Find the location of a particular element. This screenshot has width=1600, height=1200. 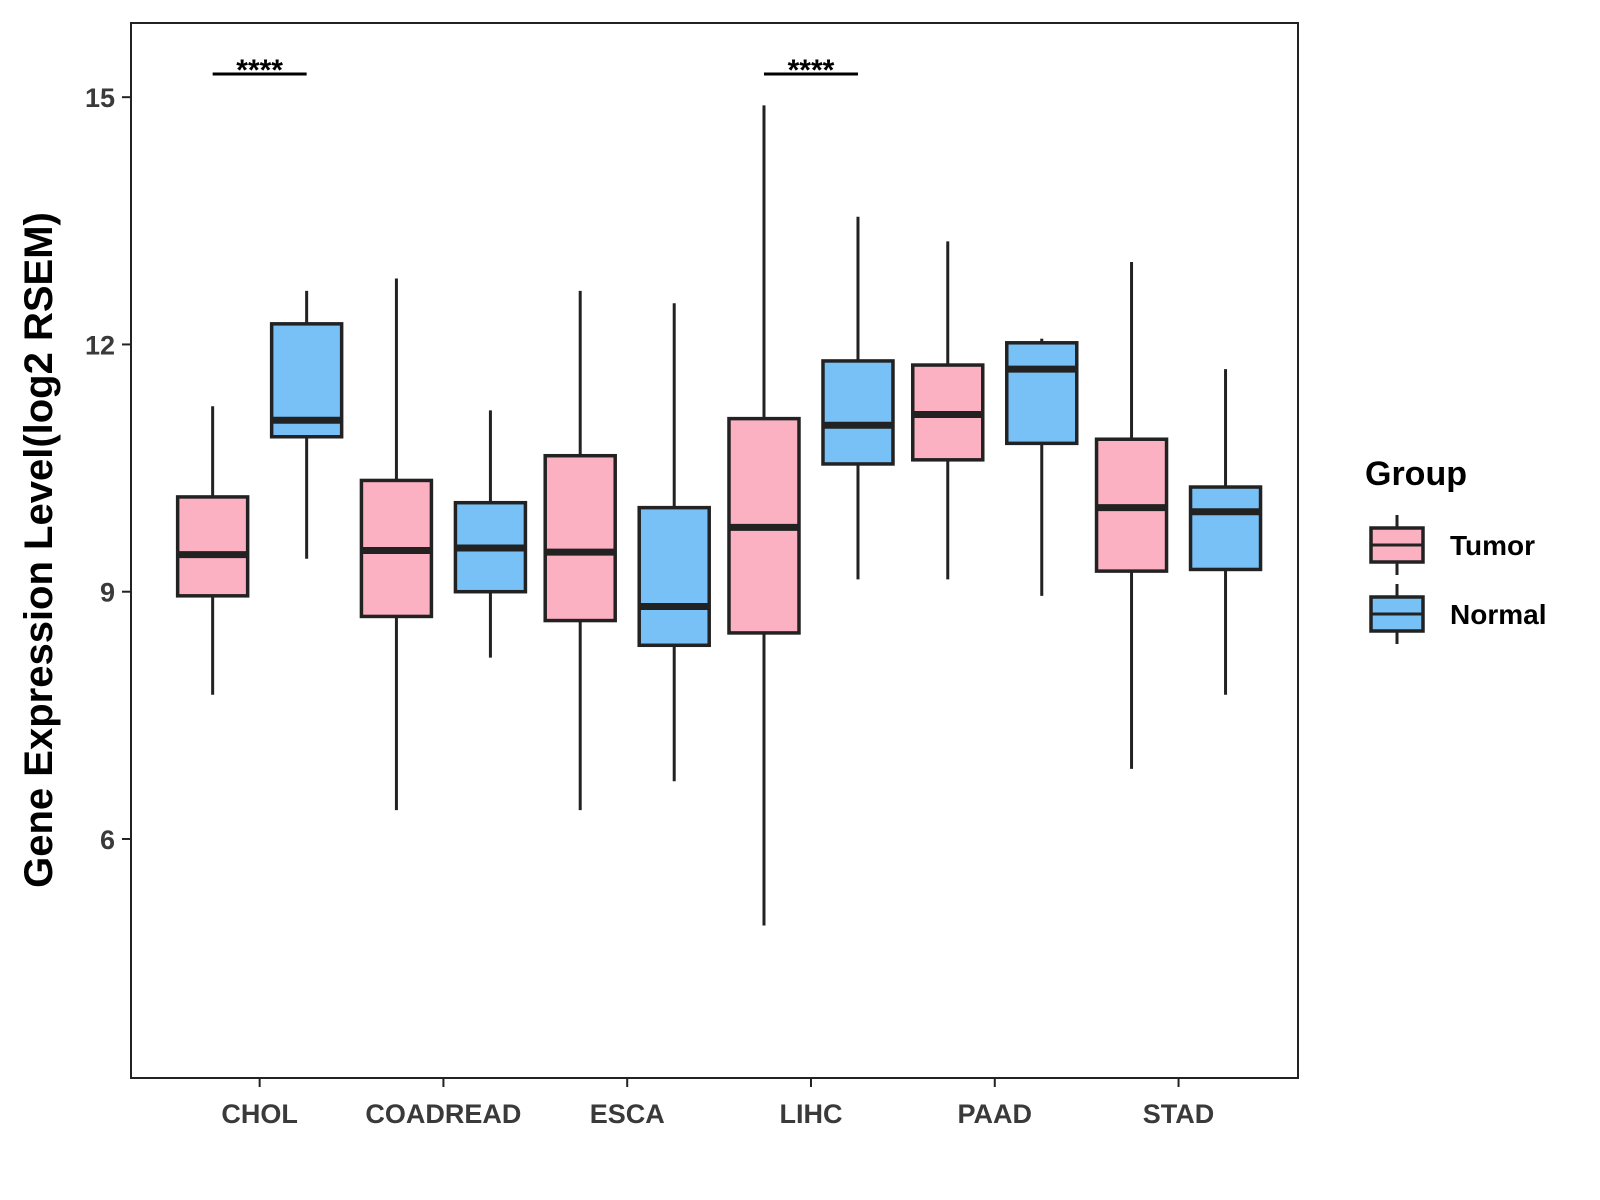

x-tick-label-lihc: LIHC is located at coordinates (810, 1114).